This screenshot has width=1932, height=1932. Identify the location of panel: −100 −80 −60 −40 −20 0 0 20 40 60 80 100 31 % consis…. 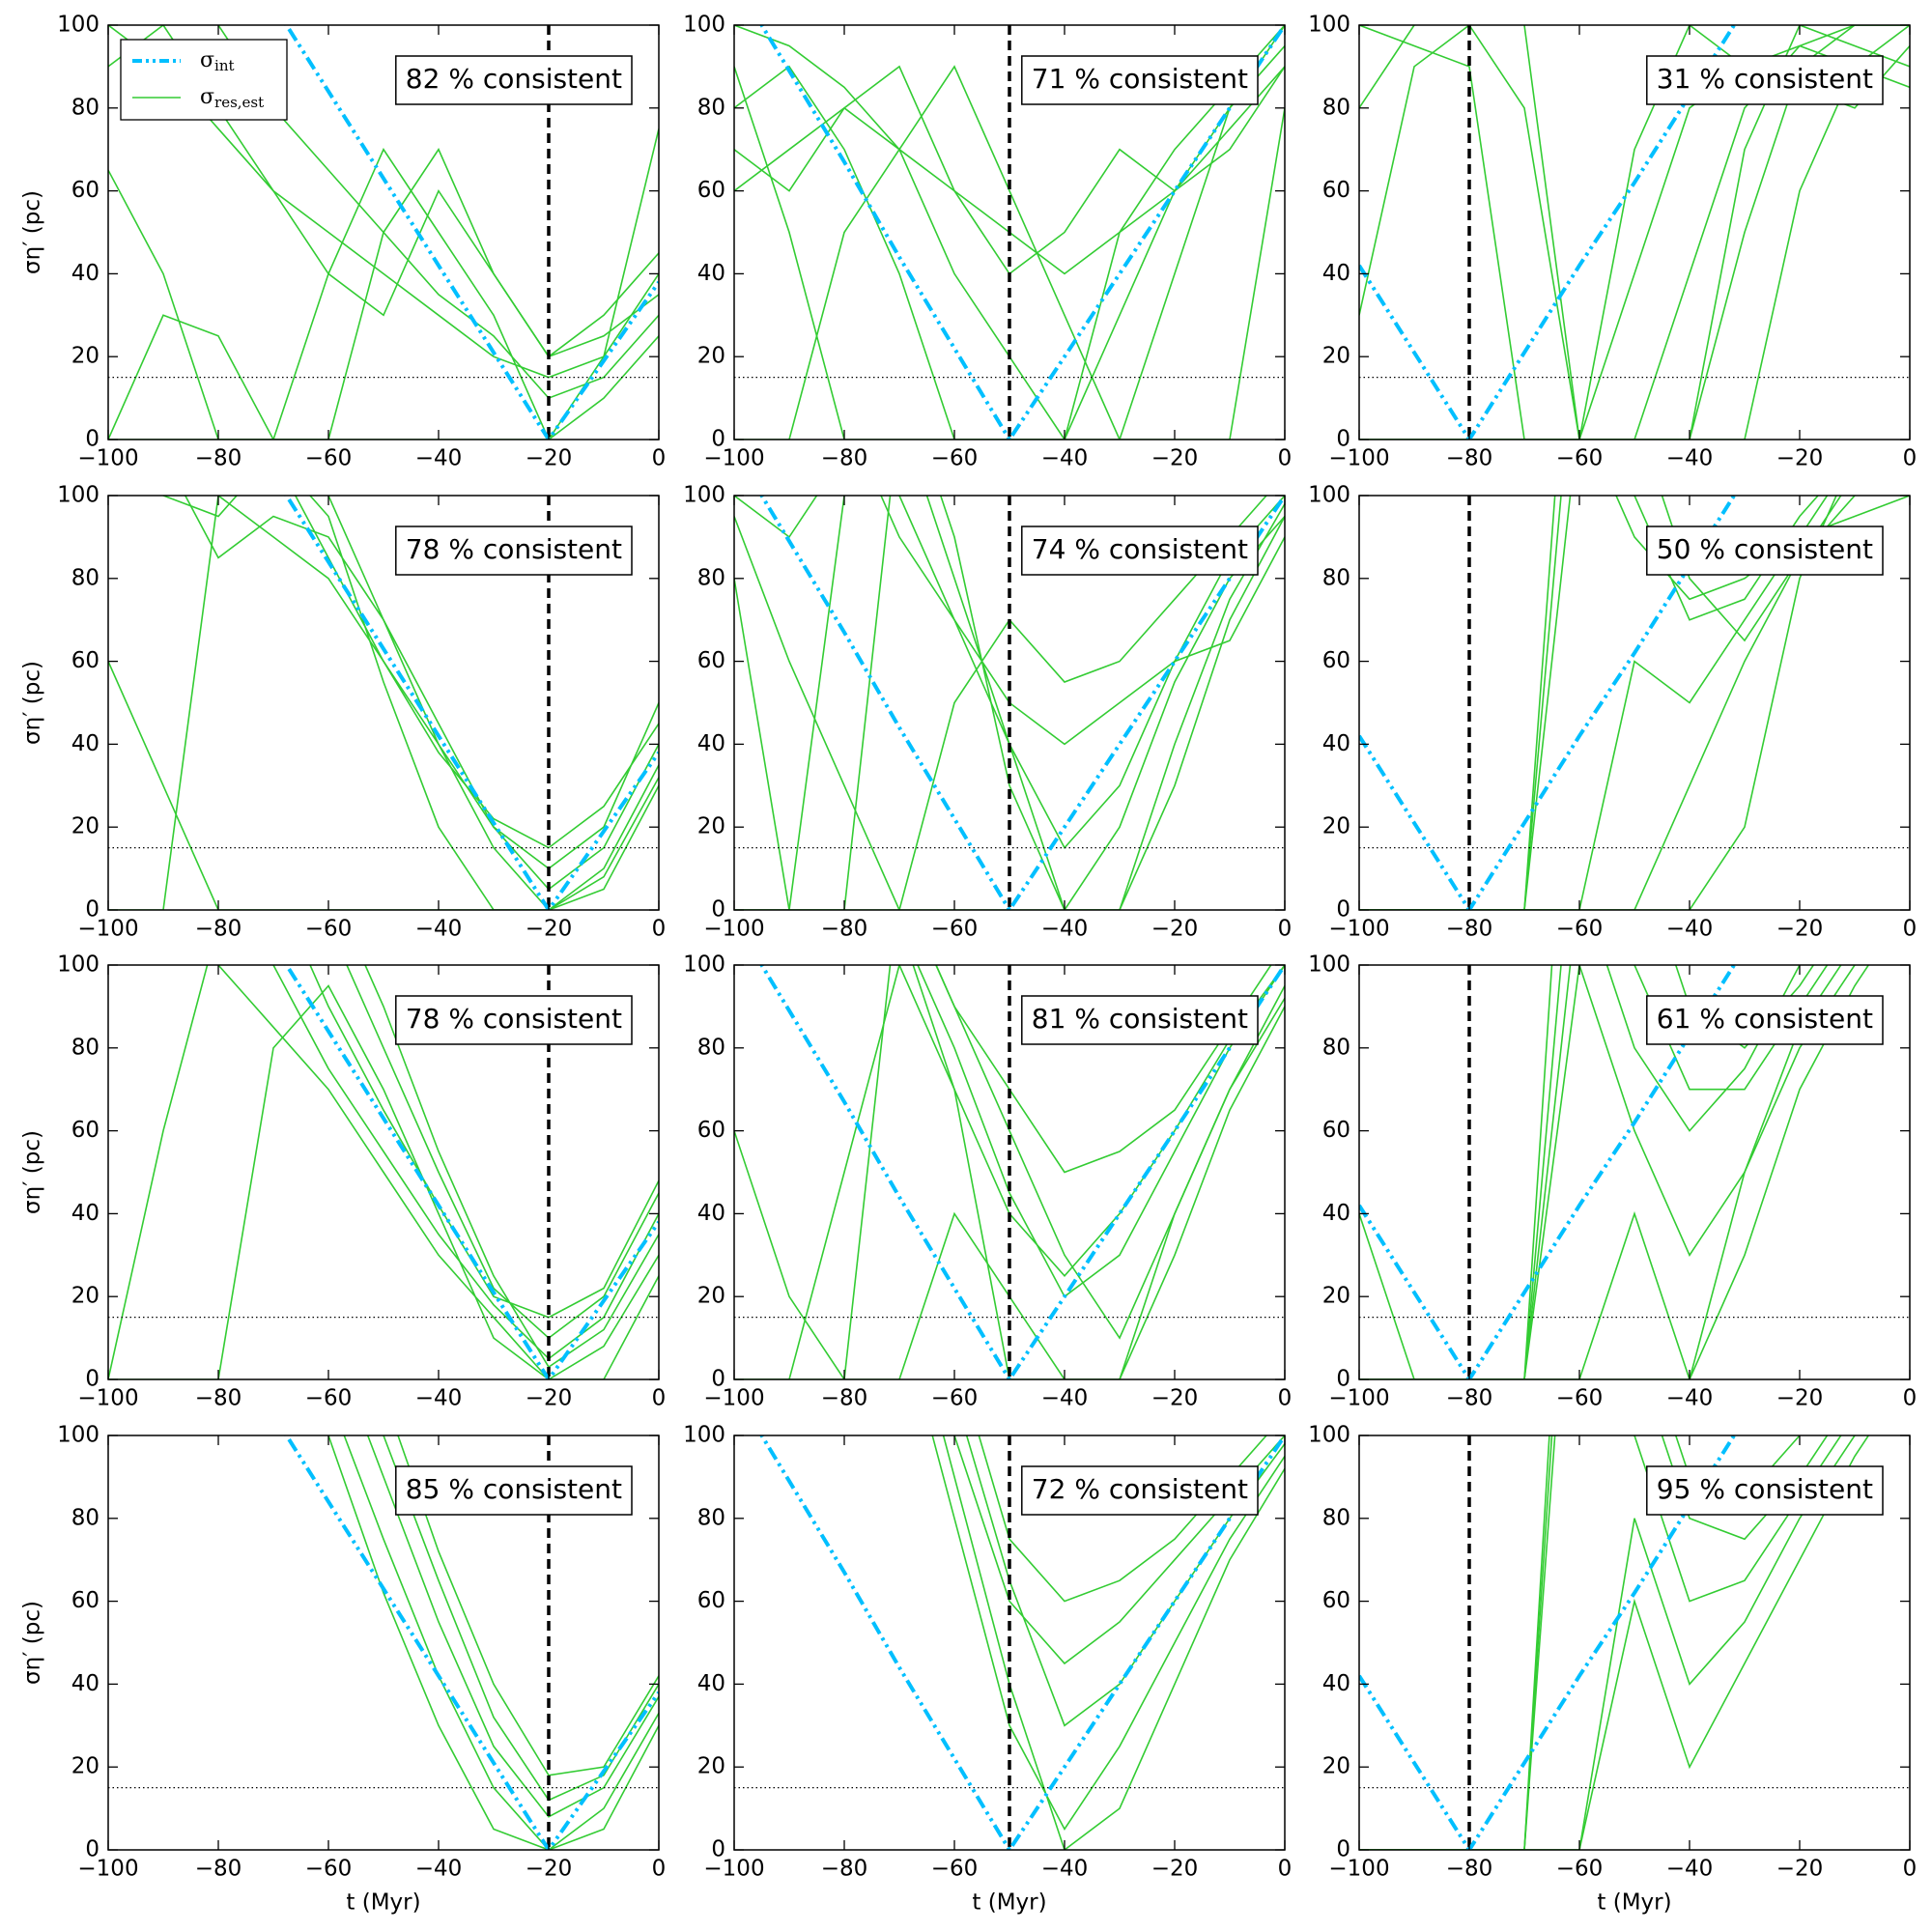
(1613, 242).